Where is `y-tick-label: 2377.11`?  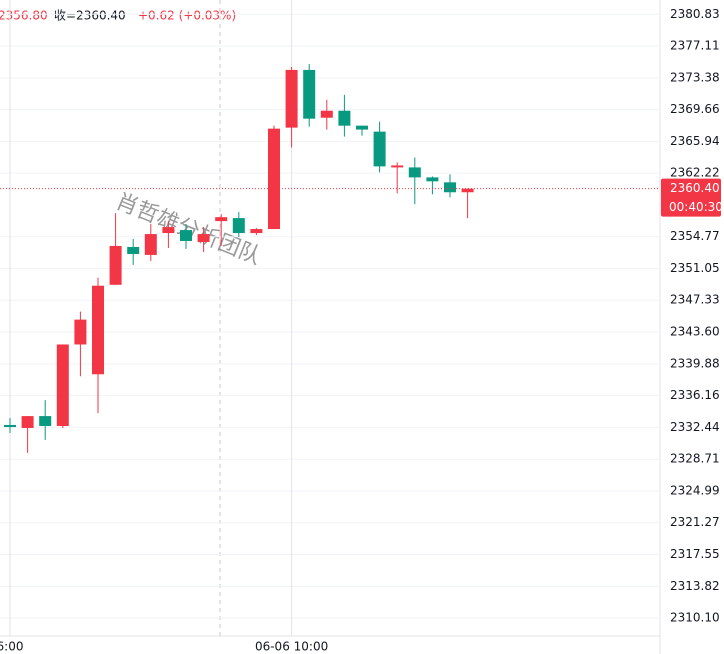 y-tick-label: 2377.11 is located at coordinates (695, 46).